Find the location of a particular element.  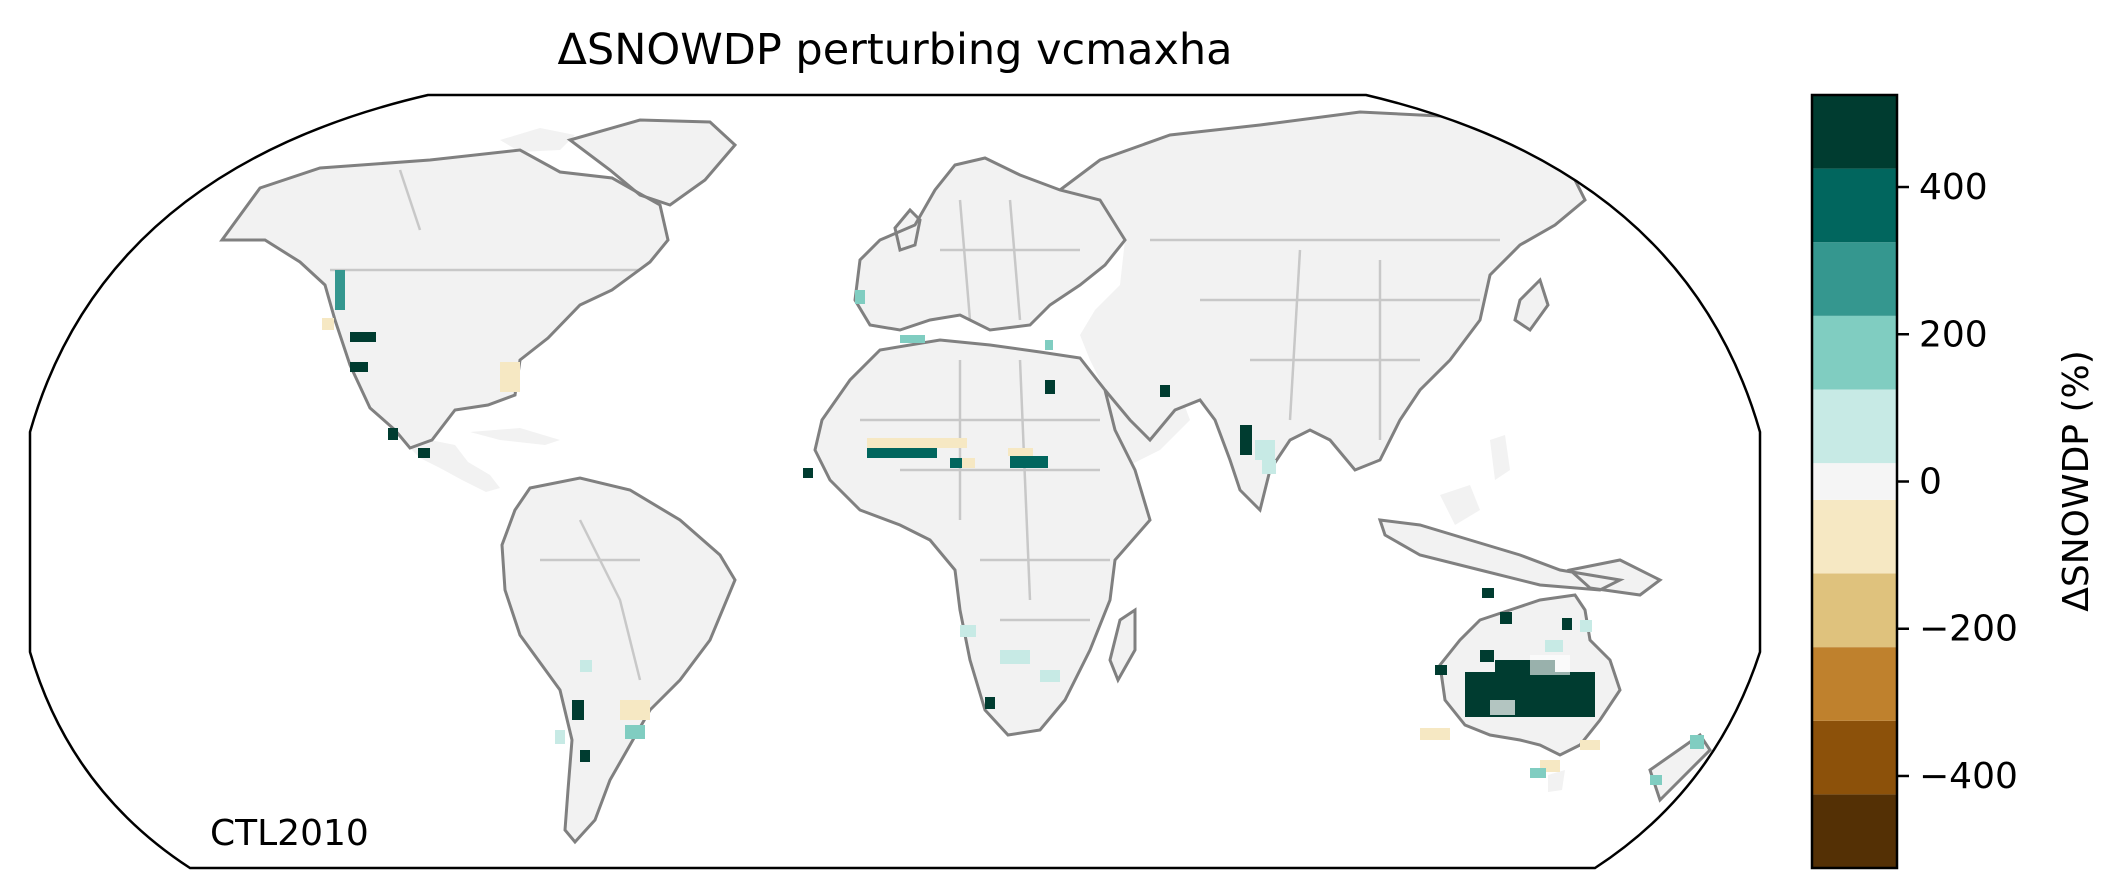

colorbar-tick-label: −200 is located at coordinates (1968, 629).